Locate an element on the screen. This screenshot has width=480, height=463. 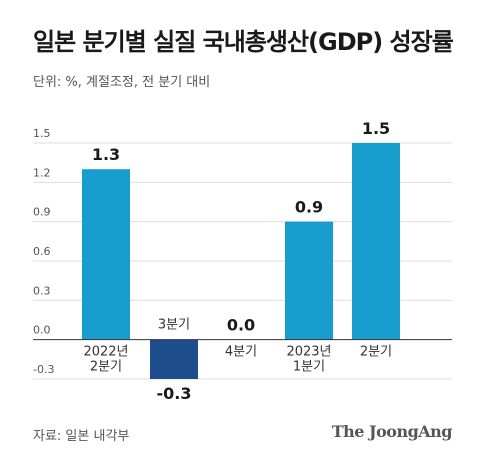
y-tick-label: 1.5 is located at coordinates (42, 133).